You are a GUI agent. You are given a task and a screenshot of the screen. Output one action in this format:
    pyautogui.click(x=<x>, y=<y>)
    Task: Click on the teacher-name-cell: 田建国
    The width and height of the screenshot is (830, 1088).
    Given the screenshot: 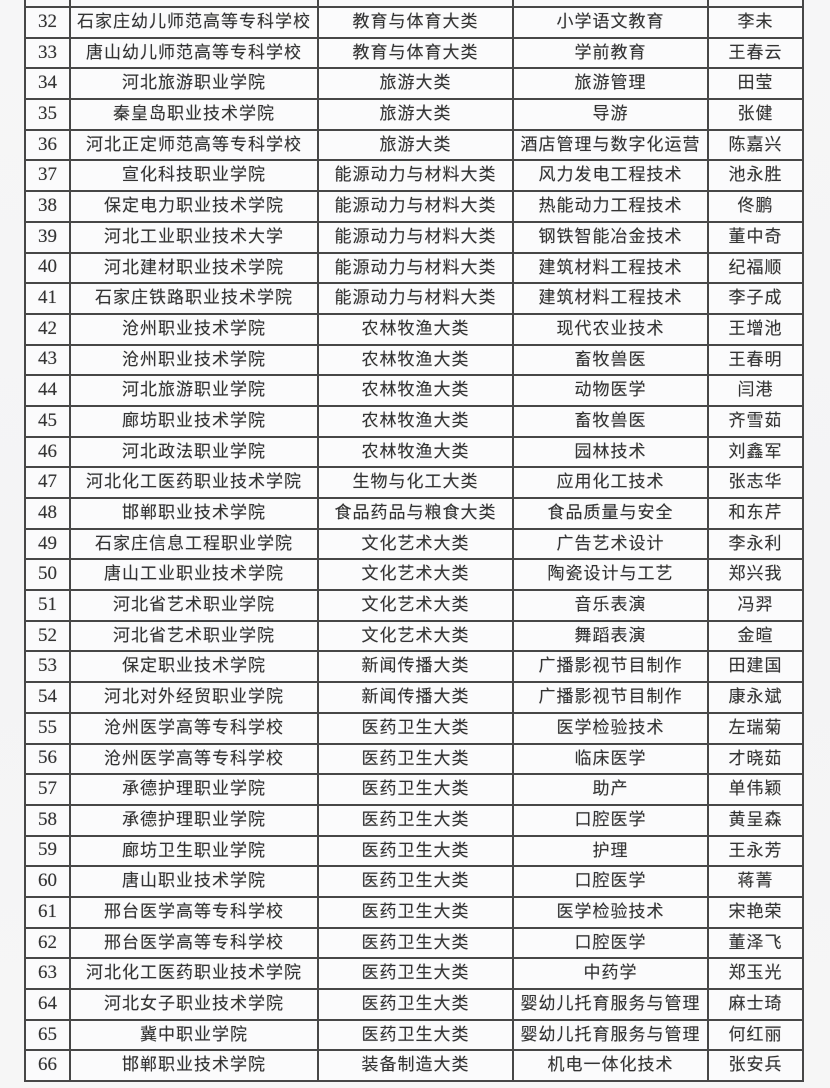 What is the action you would take?
    pyautogui.click(x=755, y=667)
    